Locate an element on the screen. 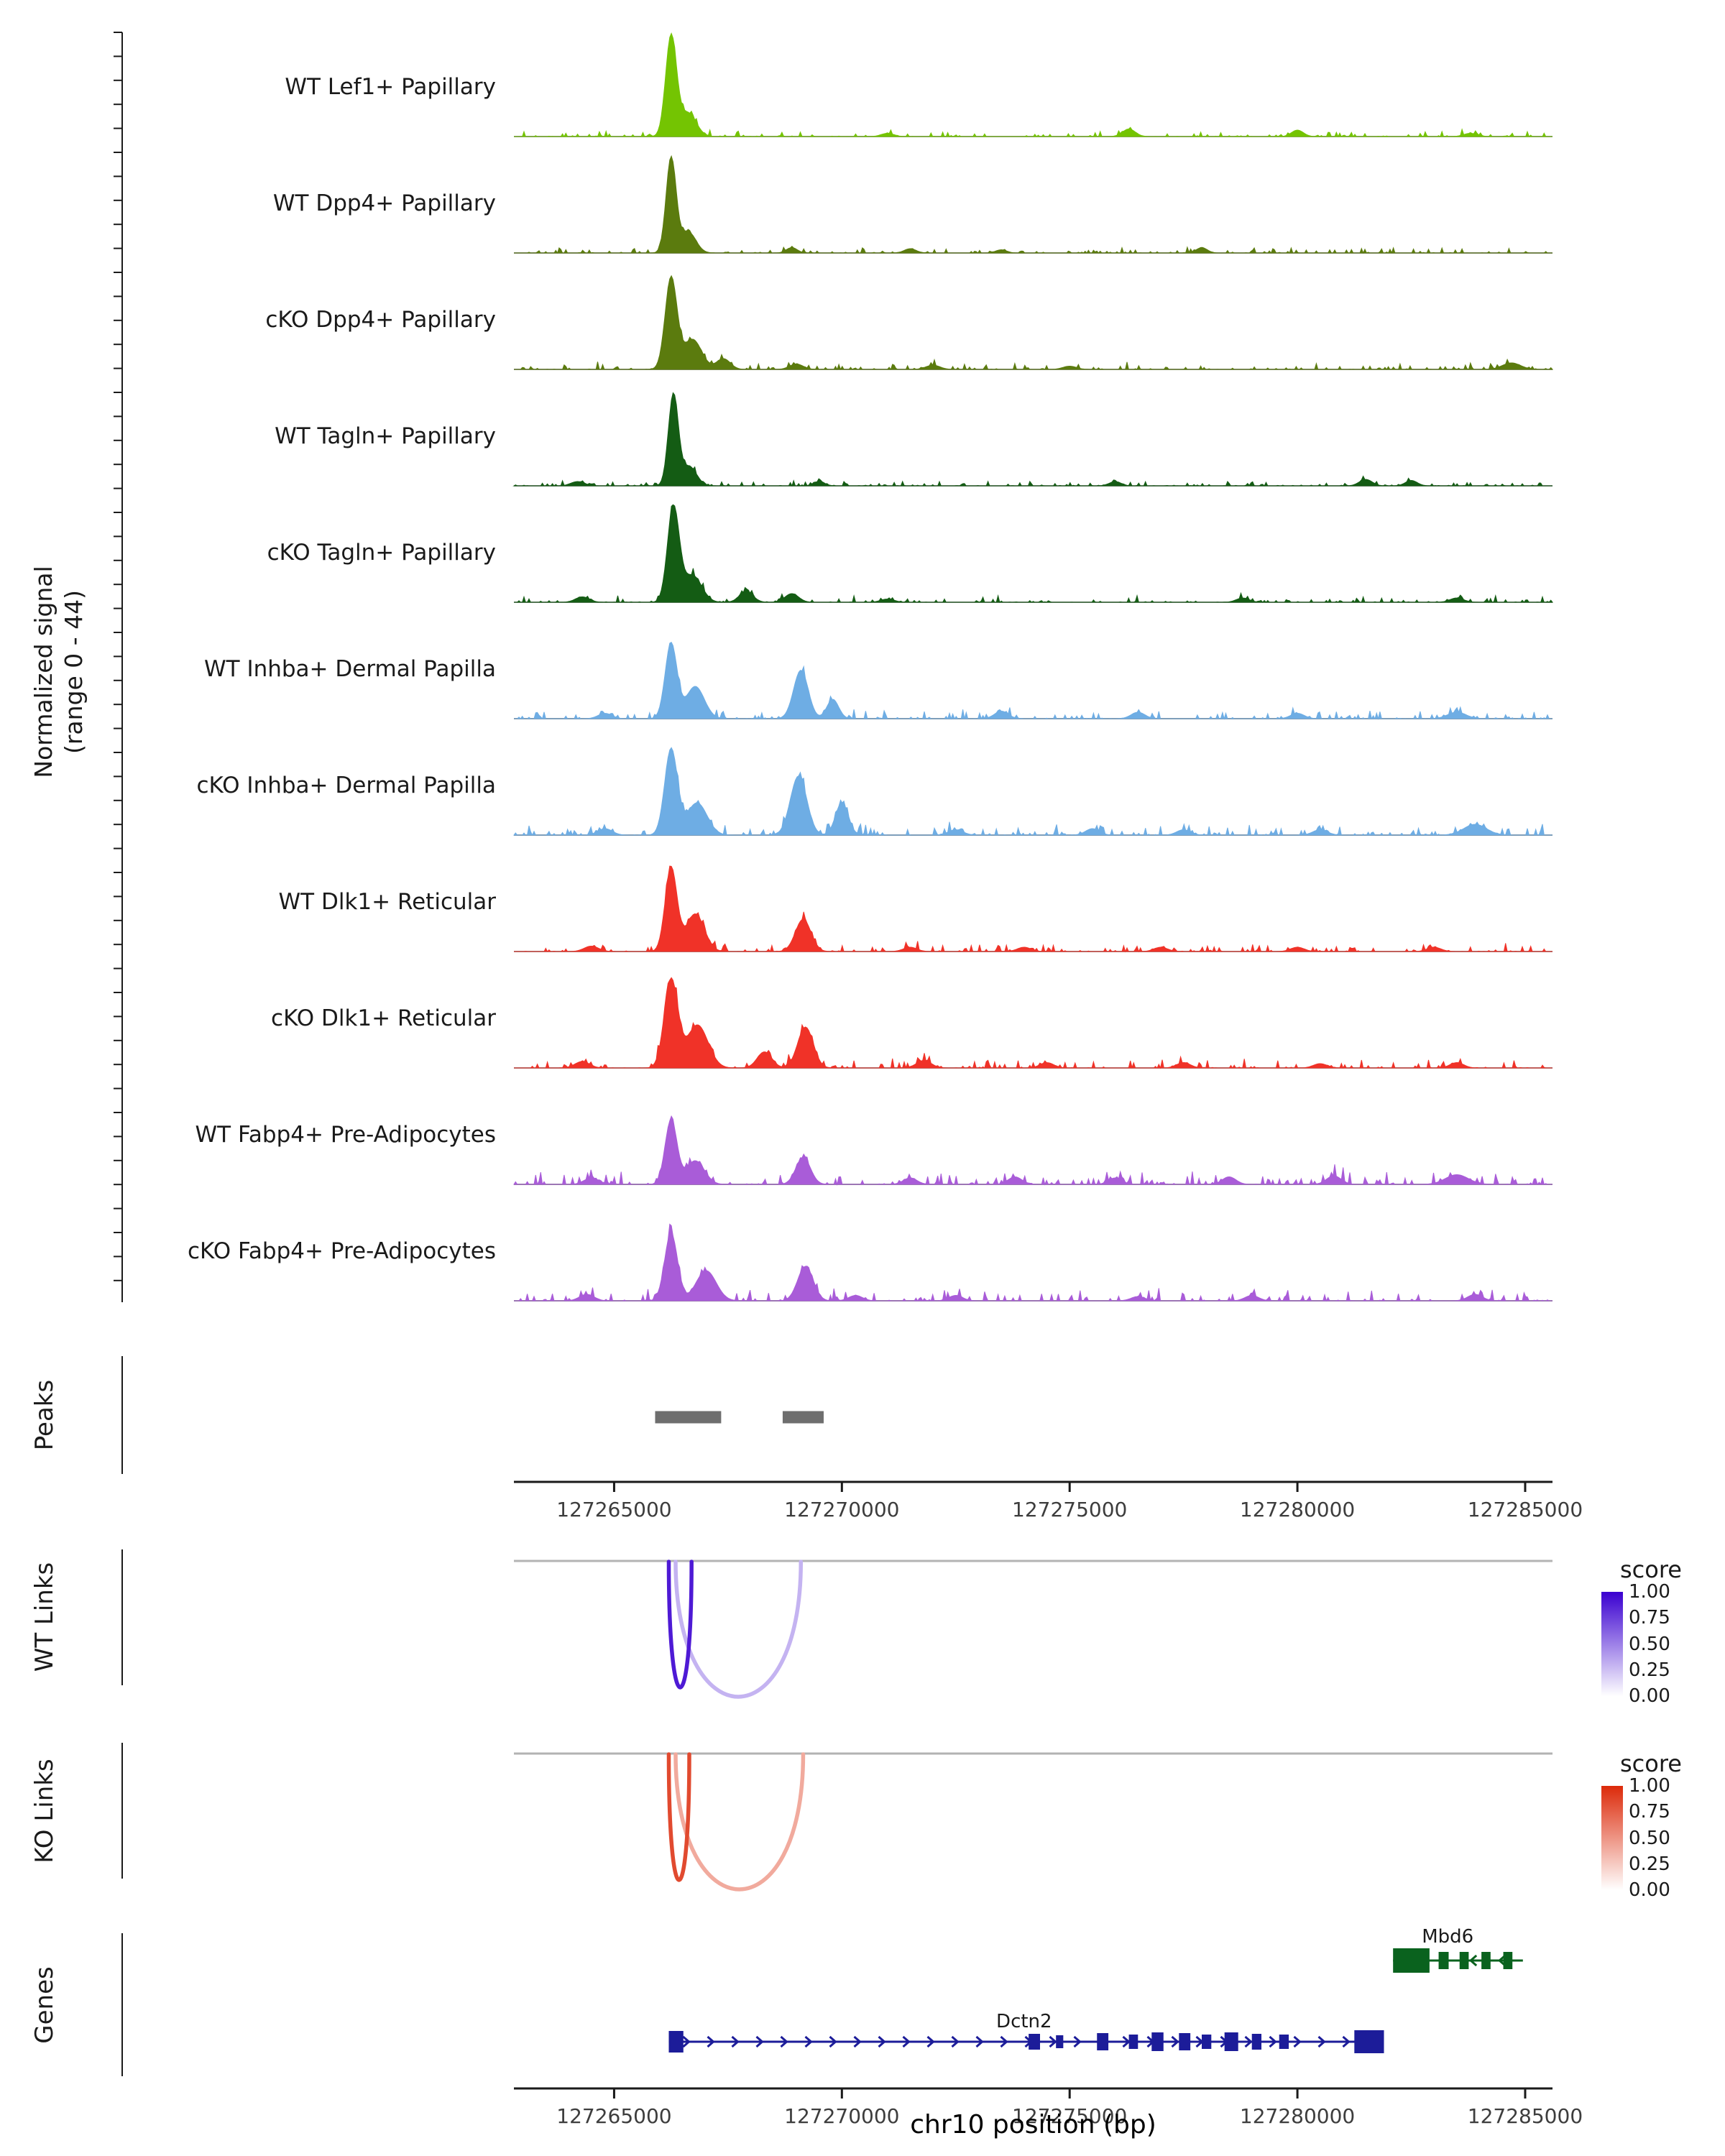 Image resolution: width=1725 pixels, height=2156 pixels. track-label: WT Dlk1+ Reticular is located at coordinates (387, 902).